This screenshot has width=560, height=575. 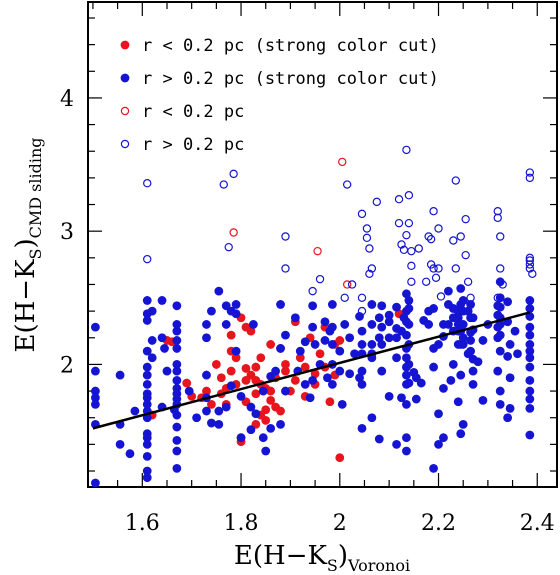 What do you see at coordinates (290, 79) in the screenshot?
I see `legend-label: r > 0.2 pc (strong color cut)` at bounding box center [290, 79].